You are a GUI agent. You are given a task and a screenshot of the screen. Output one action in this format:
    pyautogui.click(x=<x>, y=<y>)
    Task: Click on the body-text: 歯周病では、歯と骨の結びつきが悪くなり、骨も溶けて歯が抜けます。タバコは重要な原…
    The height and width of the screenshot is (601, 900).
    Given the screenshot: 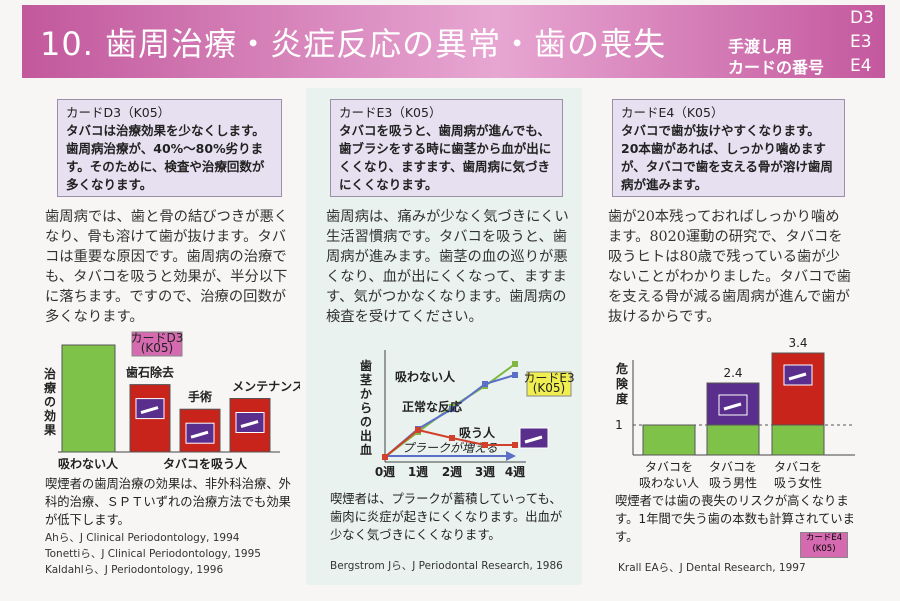 What is the action you would take?
    pyautogui.click(x=167, y=267)
    